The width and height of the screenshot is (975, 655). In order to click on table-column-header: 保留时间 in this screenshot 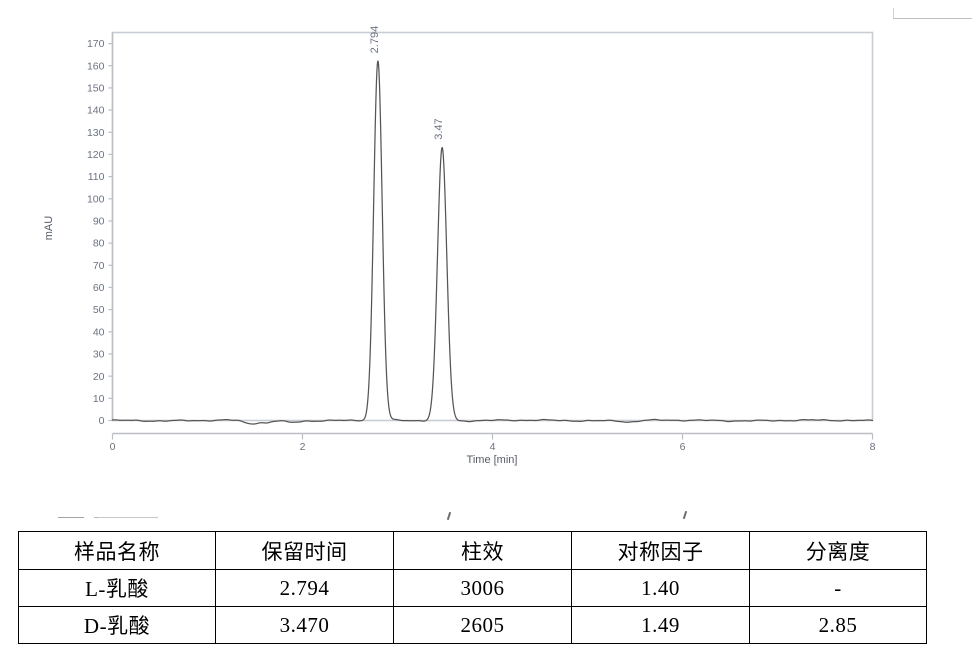, I will do `click(304, 550)`.